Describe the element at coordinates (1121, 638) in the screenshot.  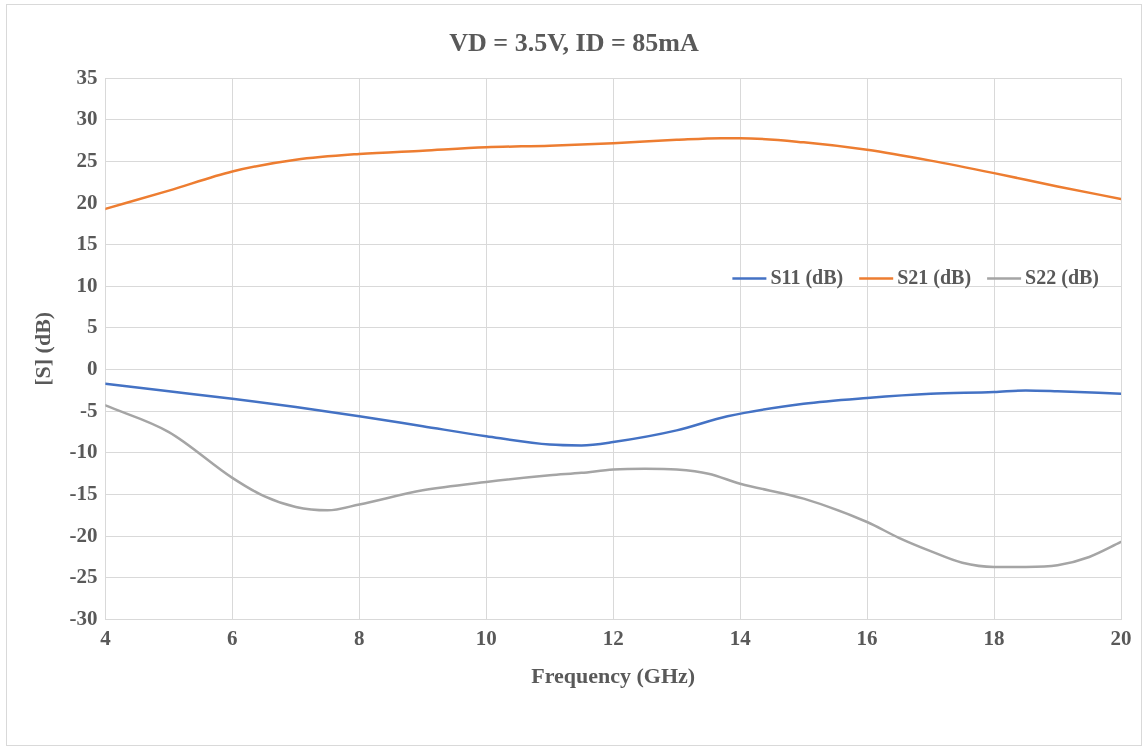
I see `x-tick-label: 20` at that location.